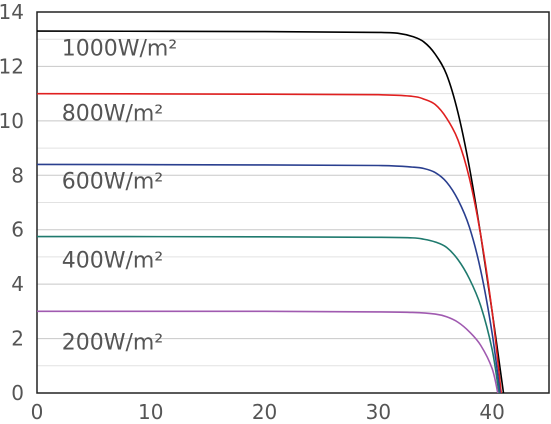  What do you see at coordinates (12, 66) in the screenshot?
I see `y-tick-label: 12` at bounding box center [12, 66].